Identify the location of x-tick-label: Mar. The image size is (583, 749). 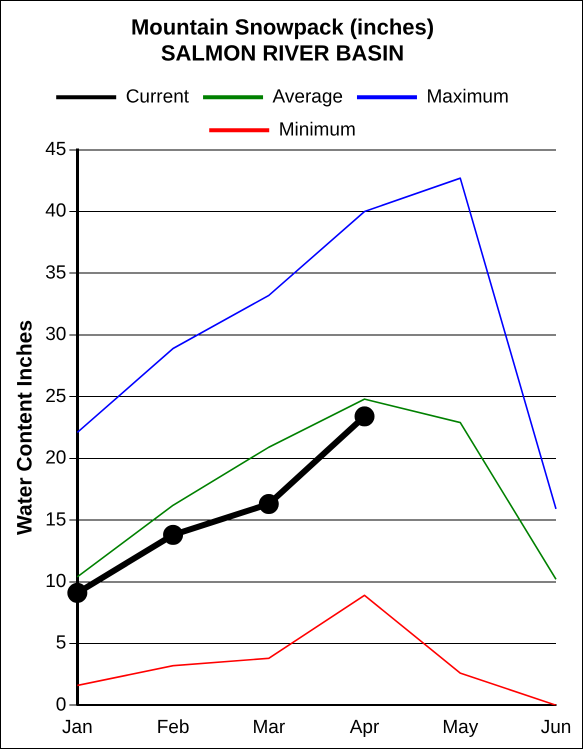
(269, 727).